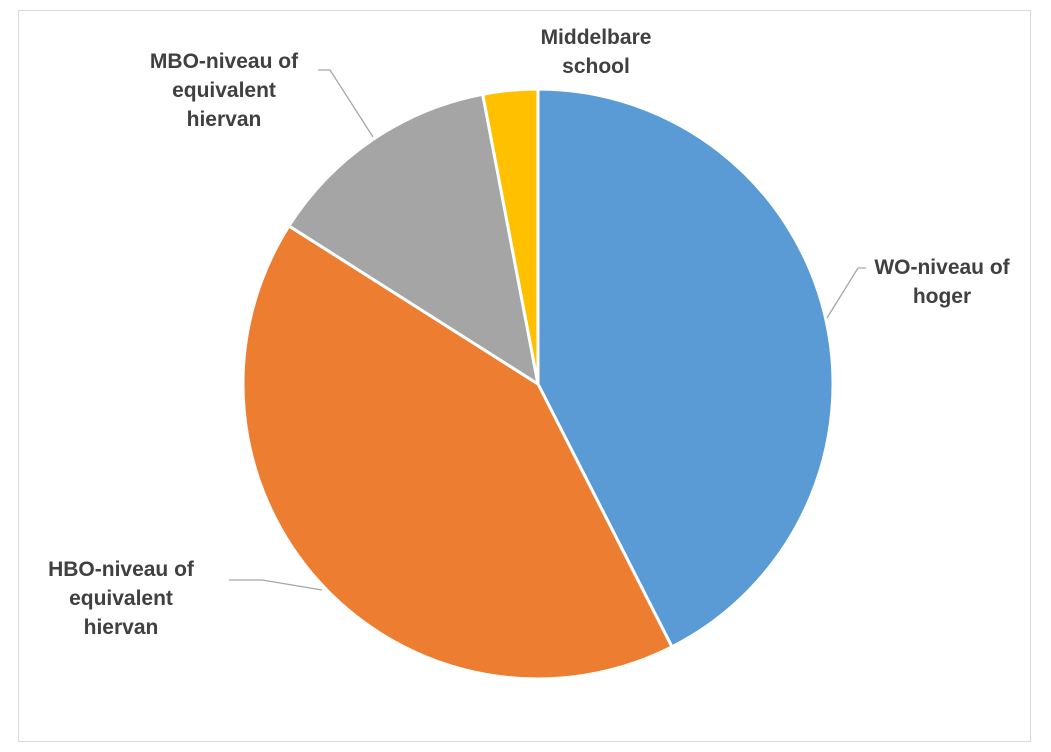 The width and height of the screenshot is (1051, 752). I want to click on slice-label-line: hoger, so click(942, 296).